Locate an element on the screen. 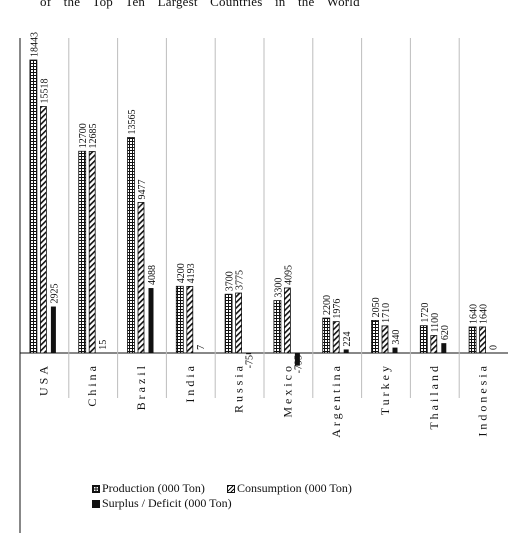  bar-surplus-usa is located at coordinates (53, 329).